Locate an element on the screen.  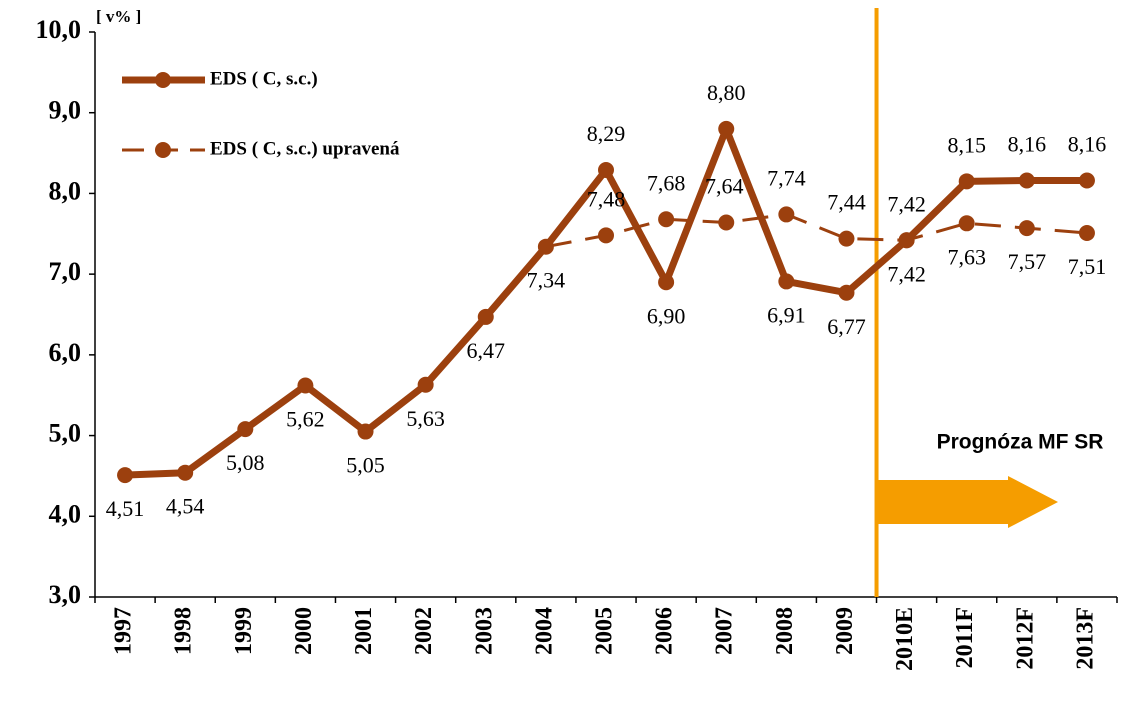
x-tick-label: 2010E is located at coordinates (905, 639).